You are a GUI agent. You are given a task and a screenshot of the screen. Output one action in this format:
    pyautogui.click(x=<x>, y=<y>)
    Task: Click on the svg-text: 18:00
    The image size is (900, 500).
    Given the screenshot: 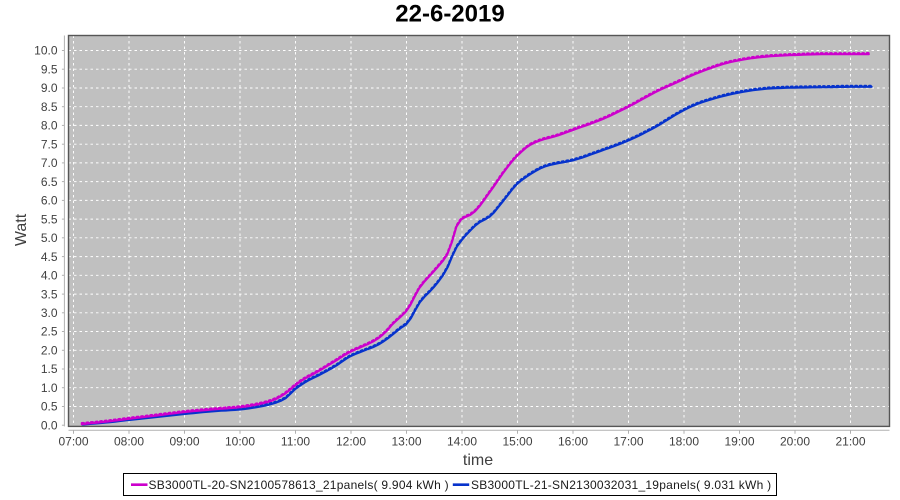 What is the action you would take?
    pyautogui.click(x=684, y=441)
    